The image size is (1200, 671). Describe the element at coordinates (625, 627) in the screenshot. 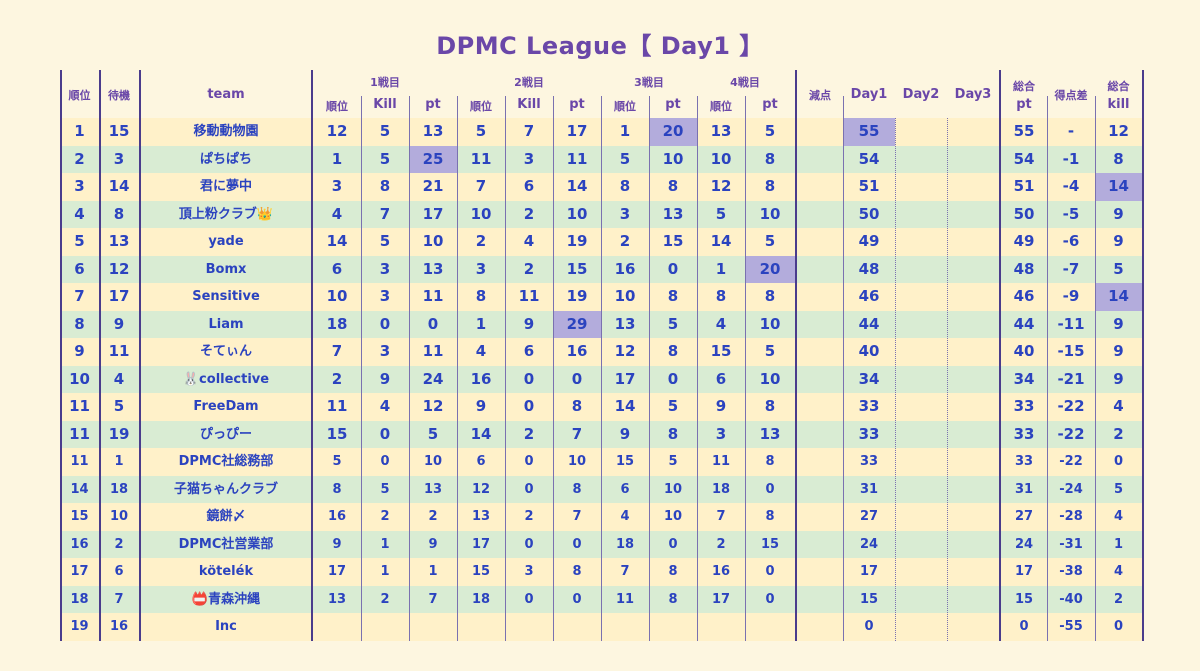

I see `cell-m3r` at that location.